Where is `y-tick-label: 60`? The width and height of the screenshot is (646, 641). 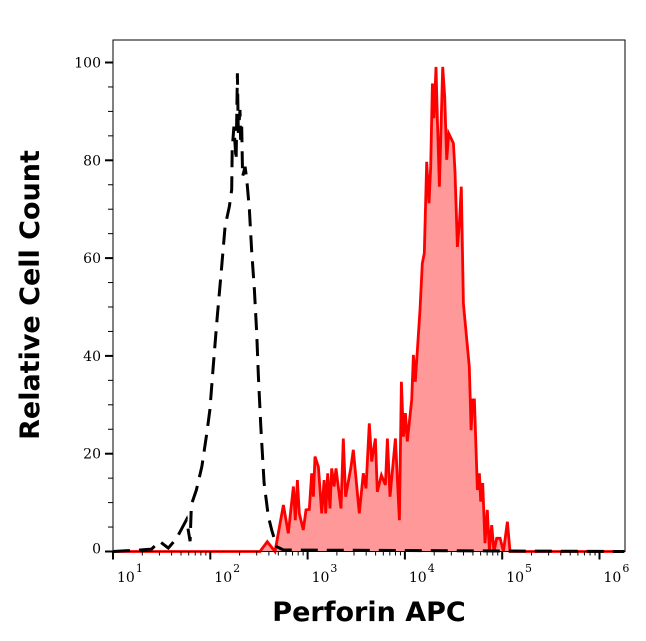 y-tick-label: 60 is located at coordinates (92, 259).